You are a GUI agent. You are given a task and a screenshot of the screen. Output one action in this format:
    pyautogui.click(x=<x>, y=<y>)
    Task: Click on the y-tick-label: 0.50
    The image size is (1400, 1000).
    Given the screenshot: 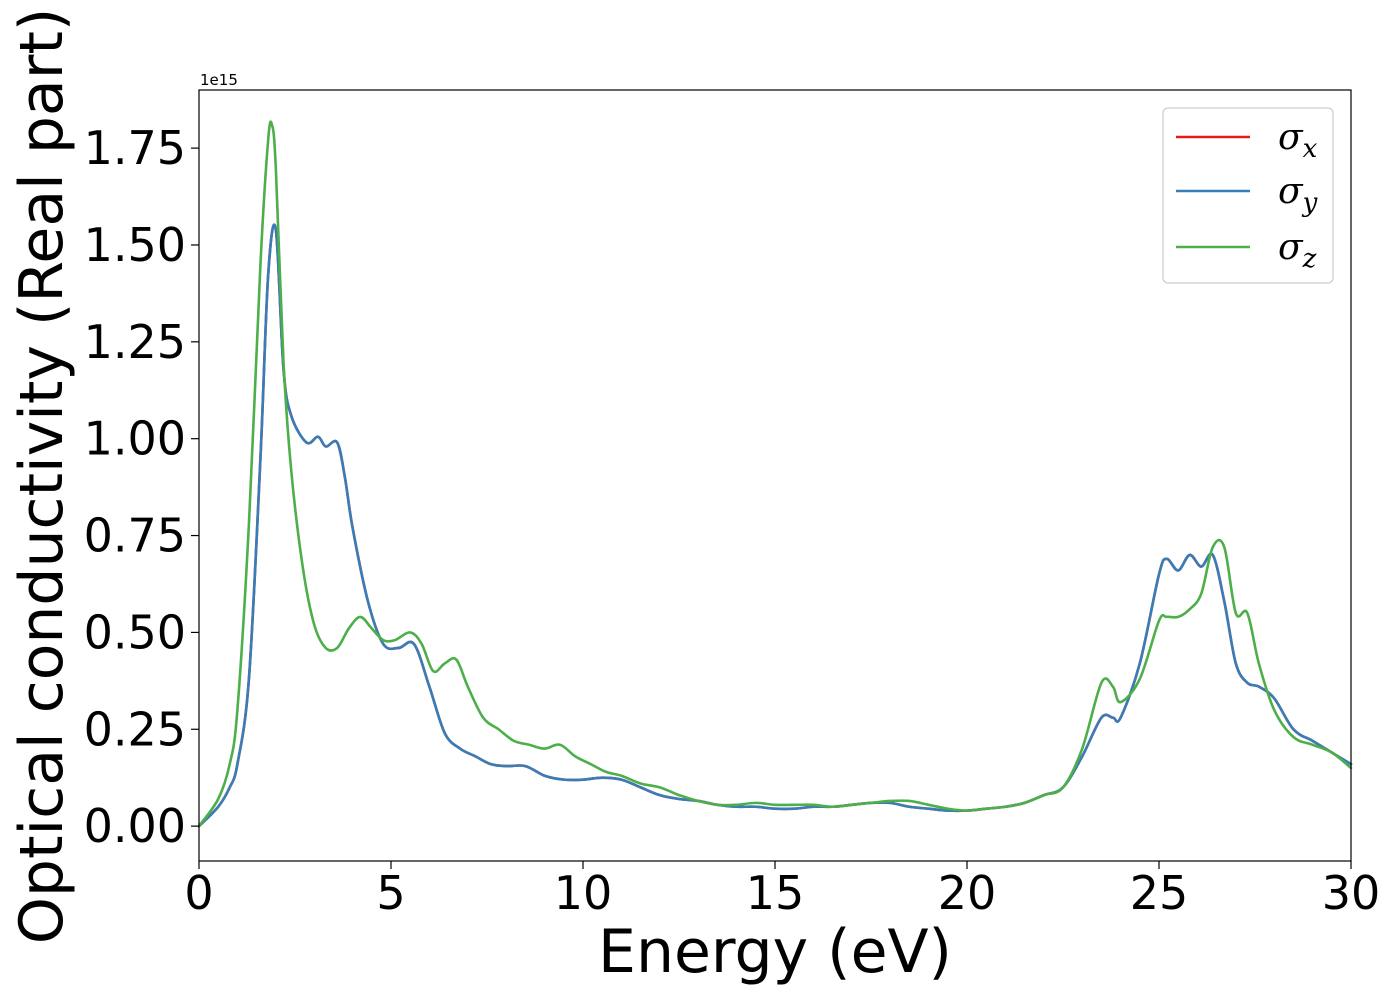 What is the action you would take?
    pyautogui.click(x=135, y=632)
    